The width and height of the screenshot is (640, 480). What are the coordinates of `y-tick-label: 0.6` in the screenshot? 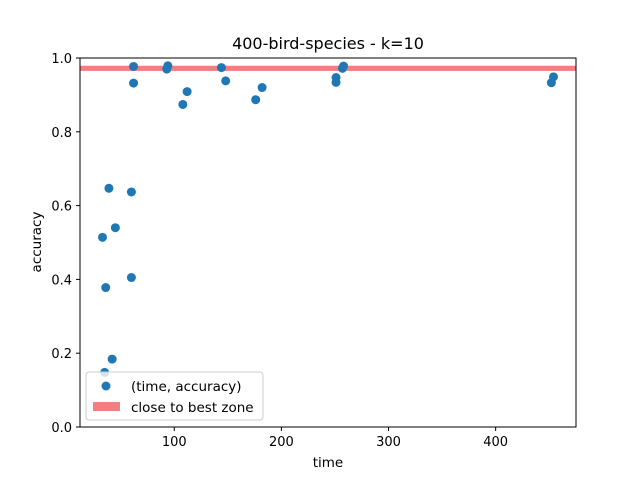 It's located at (61, 207).